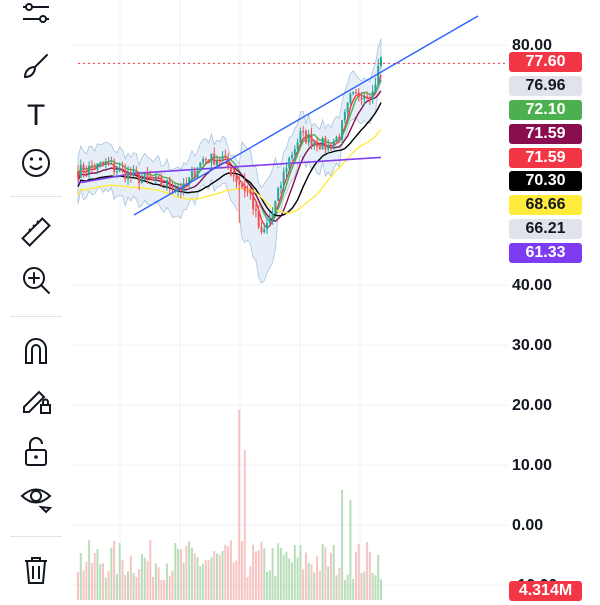 The height and width of the screenshot is (605, 600). I want to click on indicator-tag: 68.66, so click(545, 205).